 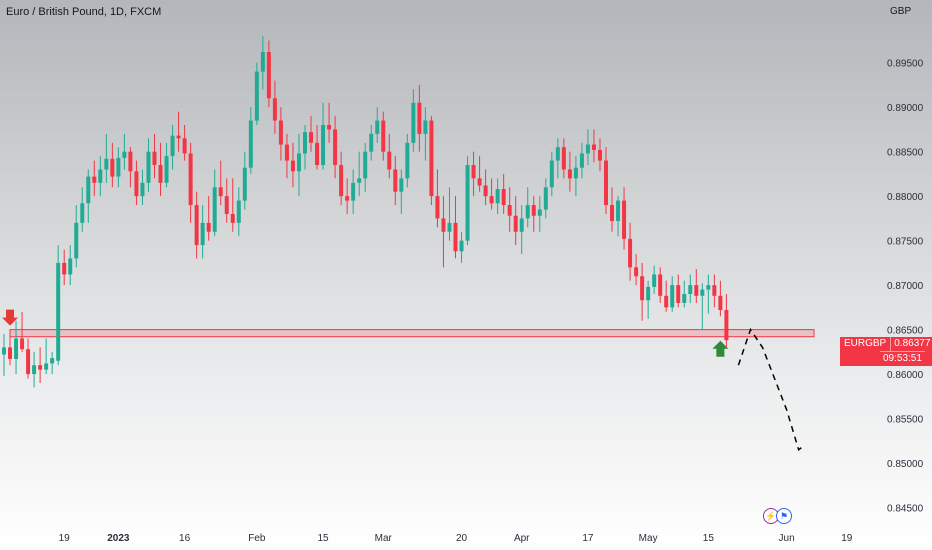 What do you see at coordinates (787, 538) in the screenshot?
I see `x-tick-label: Jun` at bounding box center [787, 538].